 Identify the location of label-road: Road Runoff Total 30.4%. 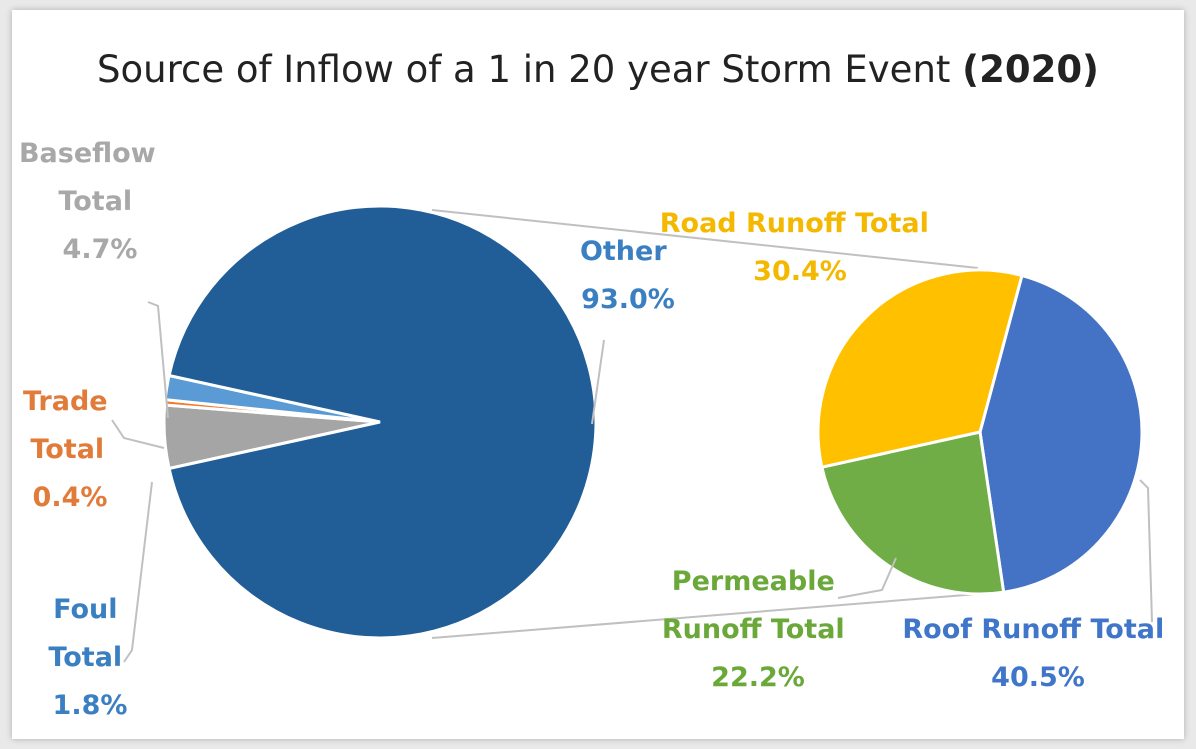
(799, 247).